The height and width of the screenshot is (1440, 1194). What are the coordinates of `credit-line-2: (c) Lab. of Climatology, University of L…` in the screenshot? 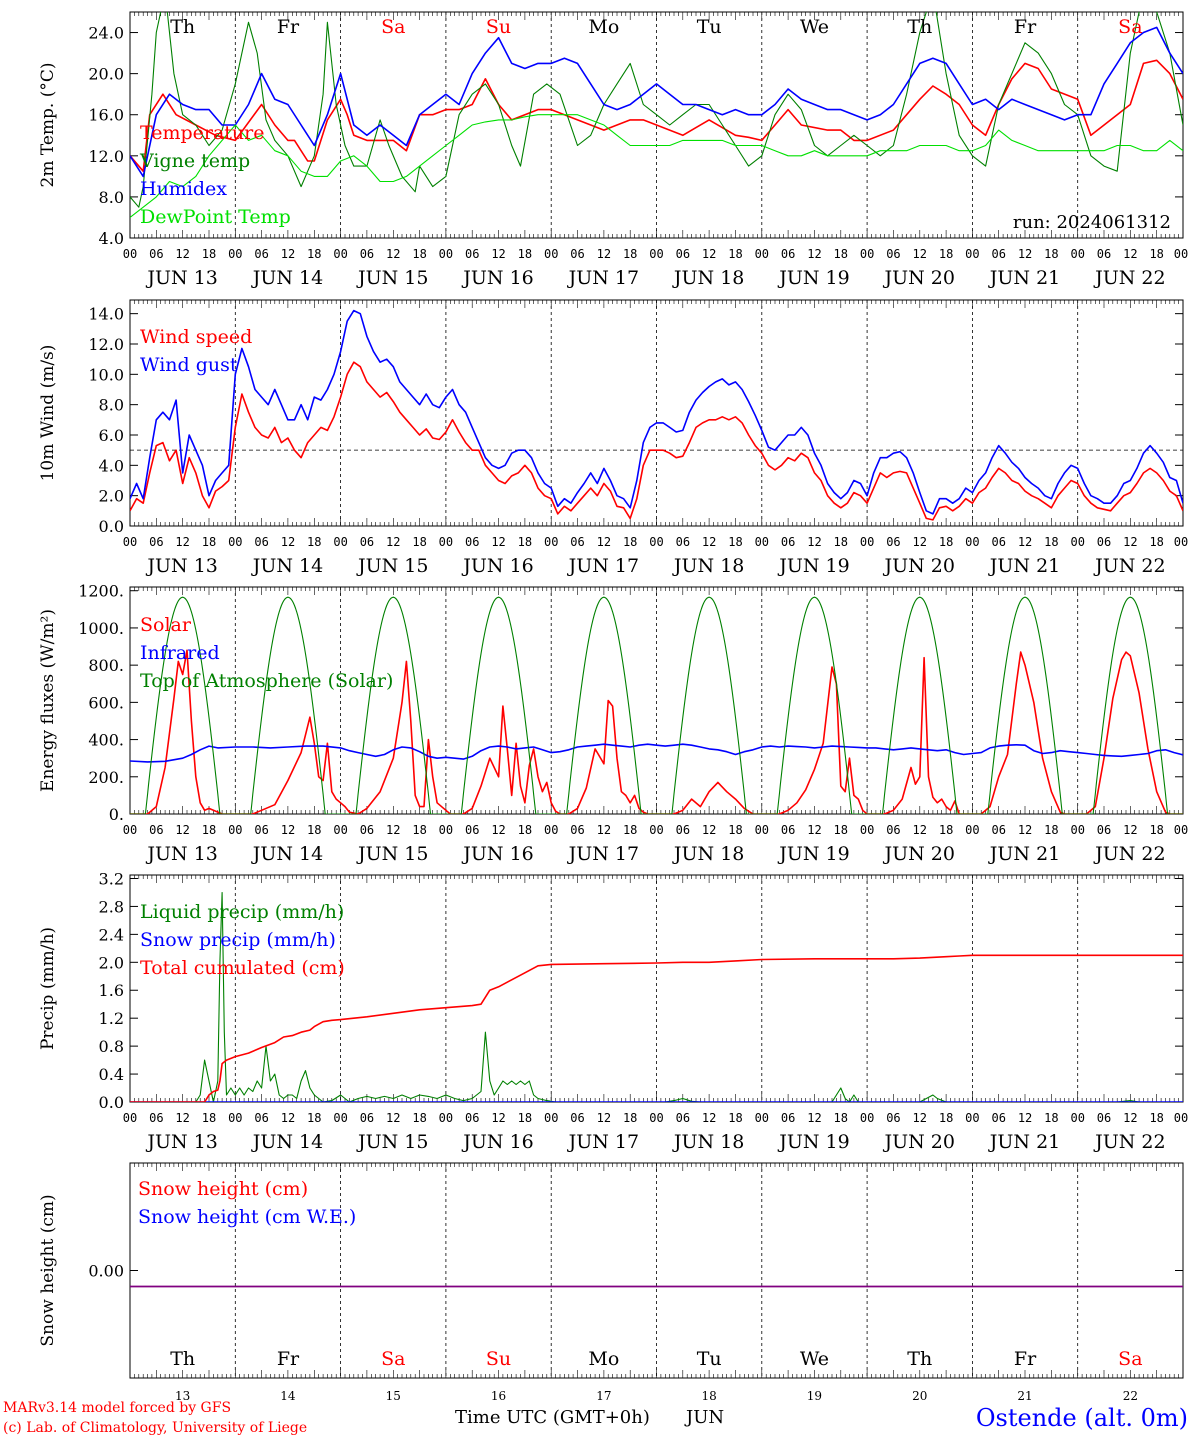 It's located at (155, 1428).